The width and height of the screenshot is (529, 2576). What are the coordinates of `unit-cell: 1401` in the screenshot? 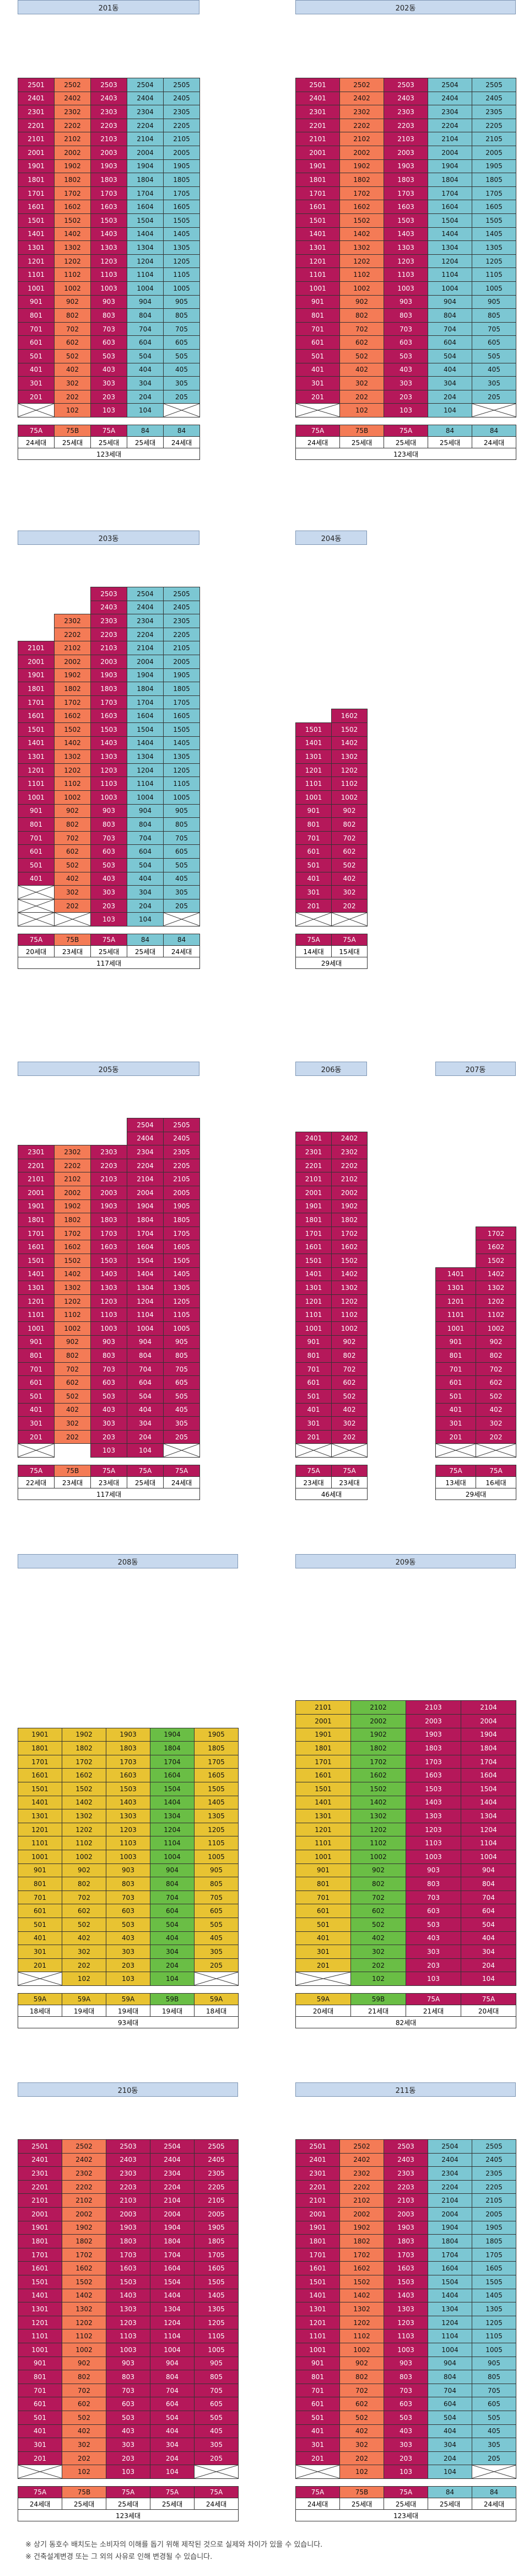 It's located at (317, 234).